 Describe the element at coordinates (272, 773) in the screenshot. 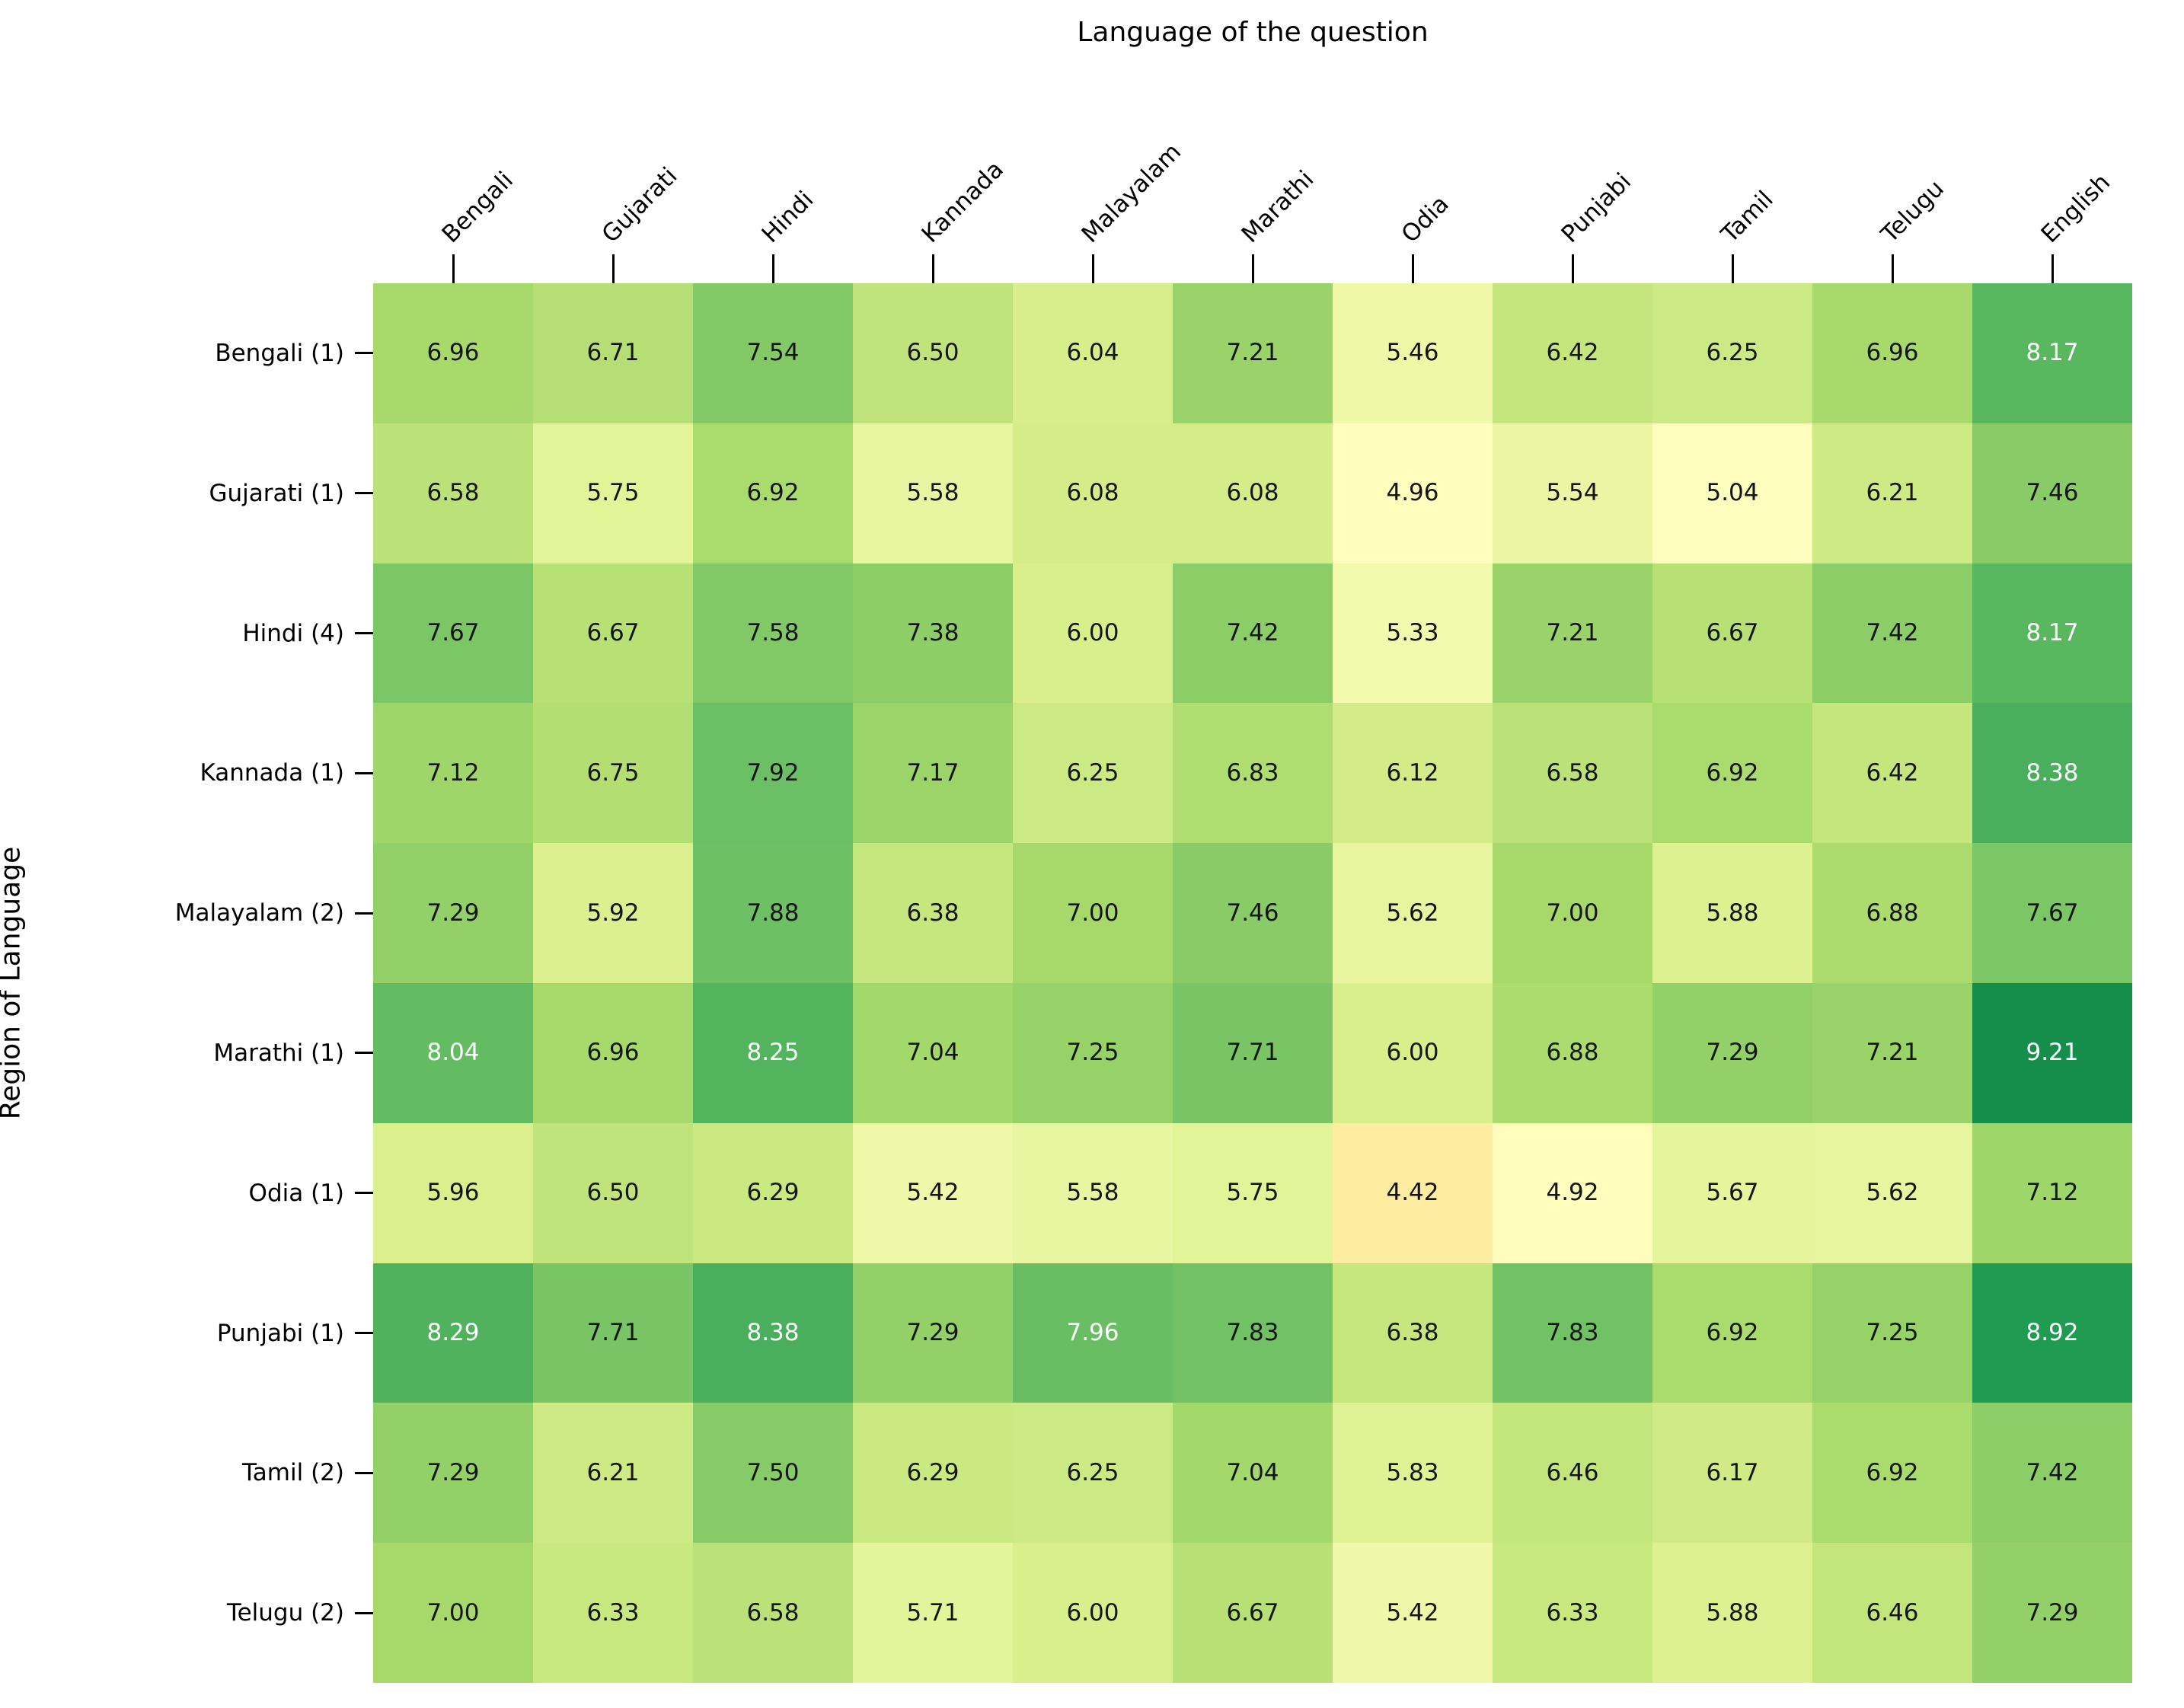

I see `y-tick-label: Kannada (1)` at that location.